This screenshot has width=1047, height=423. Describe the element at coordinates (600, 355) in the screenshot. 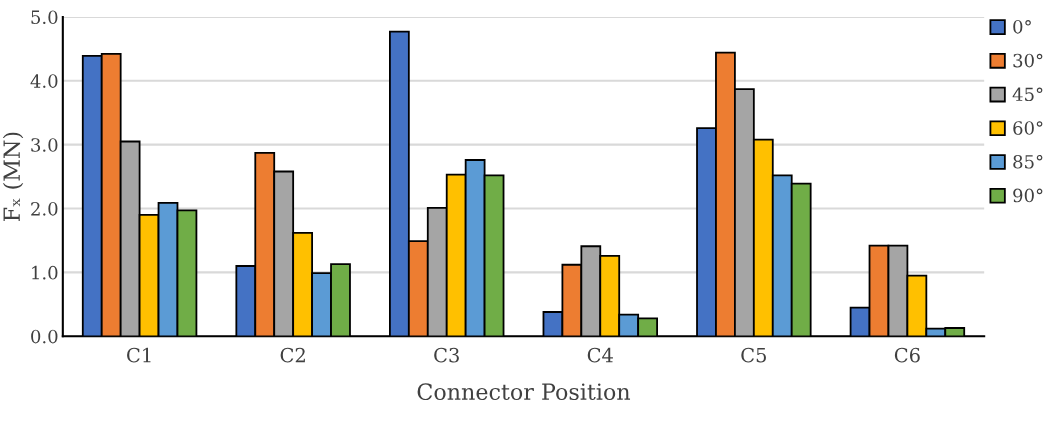

I see `x-tick-label: C4` at that location.